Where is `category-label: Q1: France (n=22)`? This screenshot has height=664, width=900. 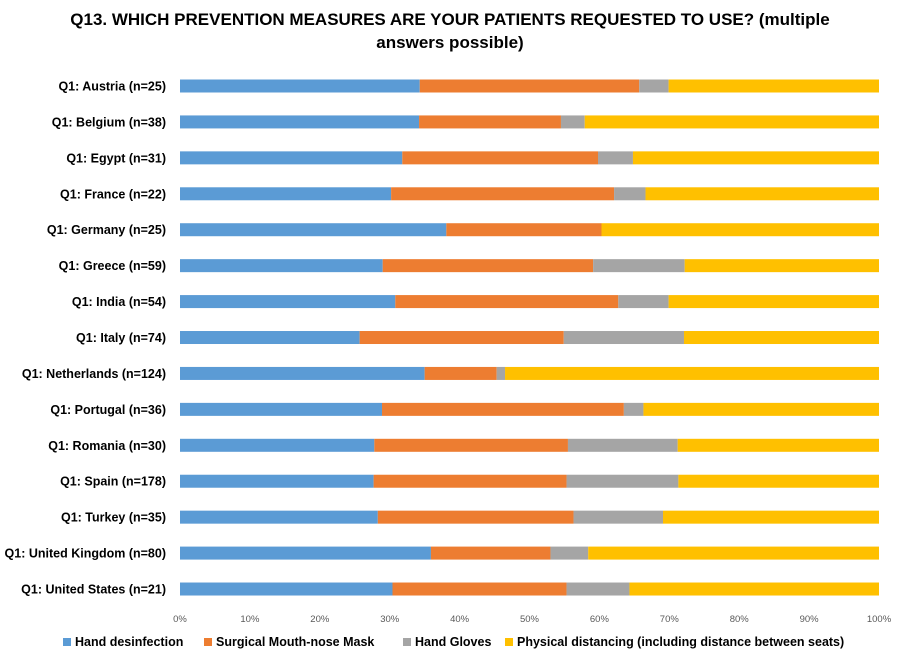
category-label: Q1: France (n=22) is located at coordinates (113, 194).